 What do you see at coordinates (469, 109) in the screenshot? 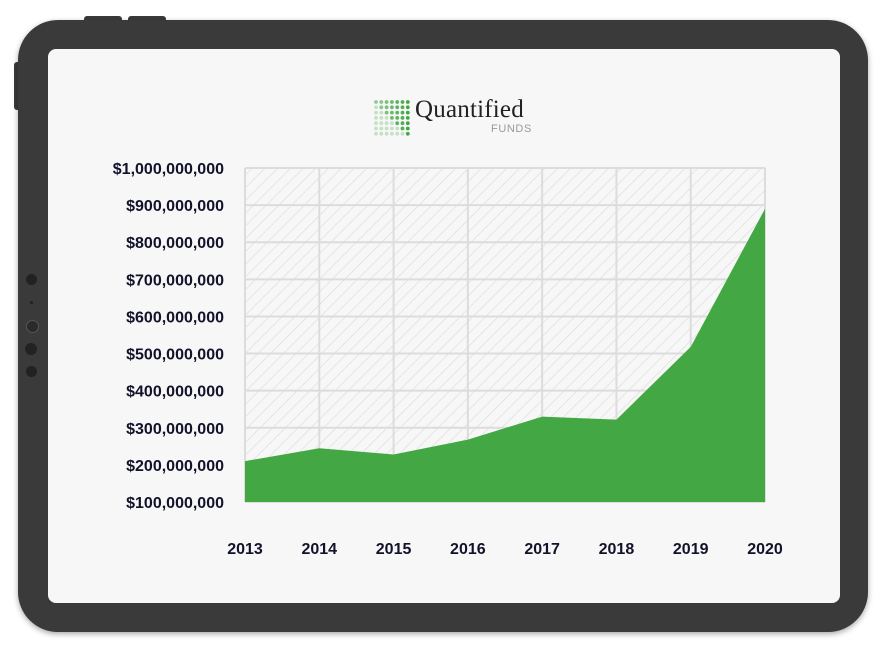
I see `logo-title: Quantified` at bounding box center [469, 109].